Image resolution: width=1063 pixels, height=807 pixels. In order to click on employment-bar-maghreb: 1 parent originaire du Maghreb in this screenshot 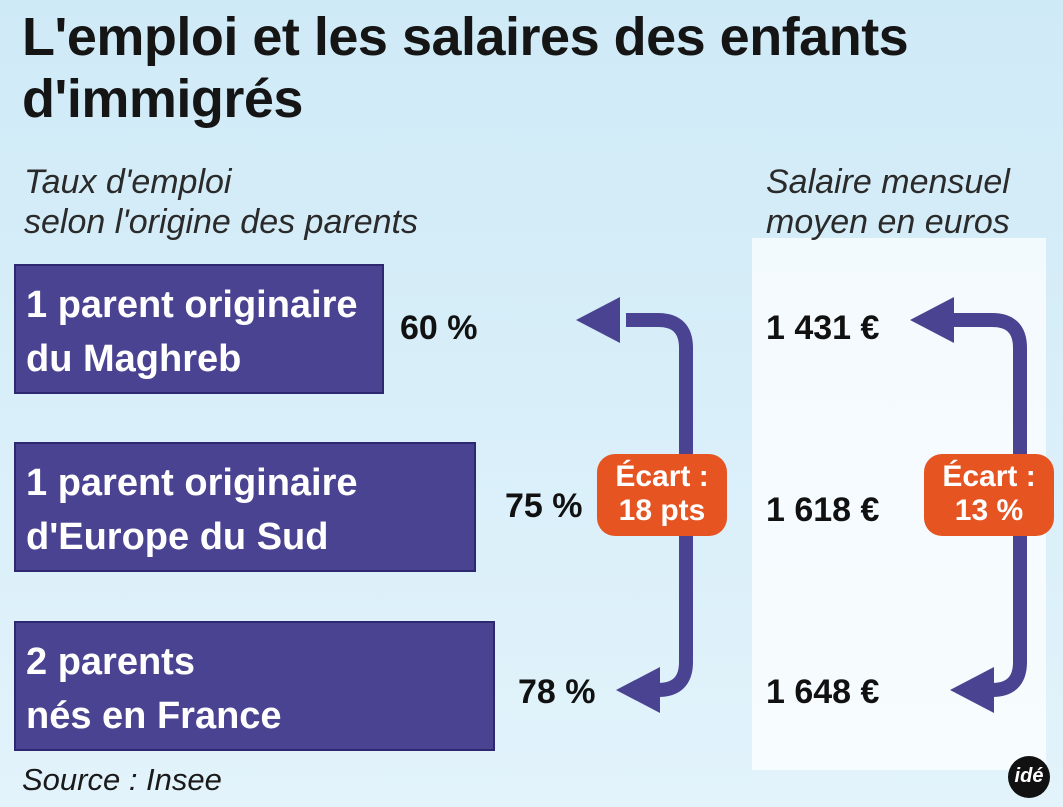, I will do `click(199, 329)`.